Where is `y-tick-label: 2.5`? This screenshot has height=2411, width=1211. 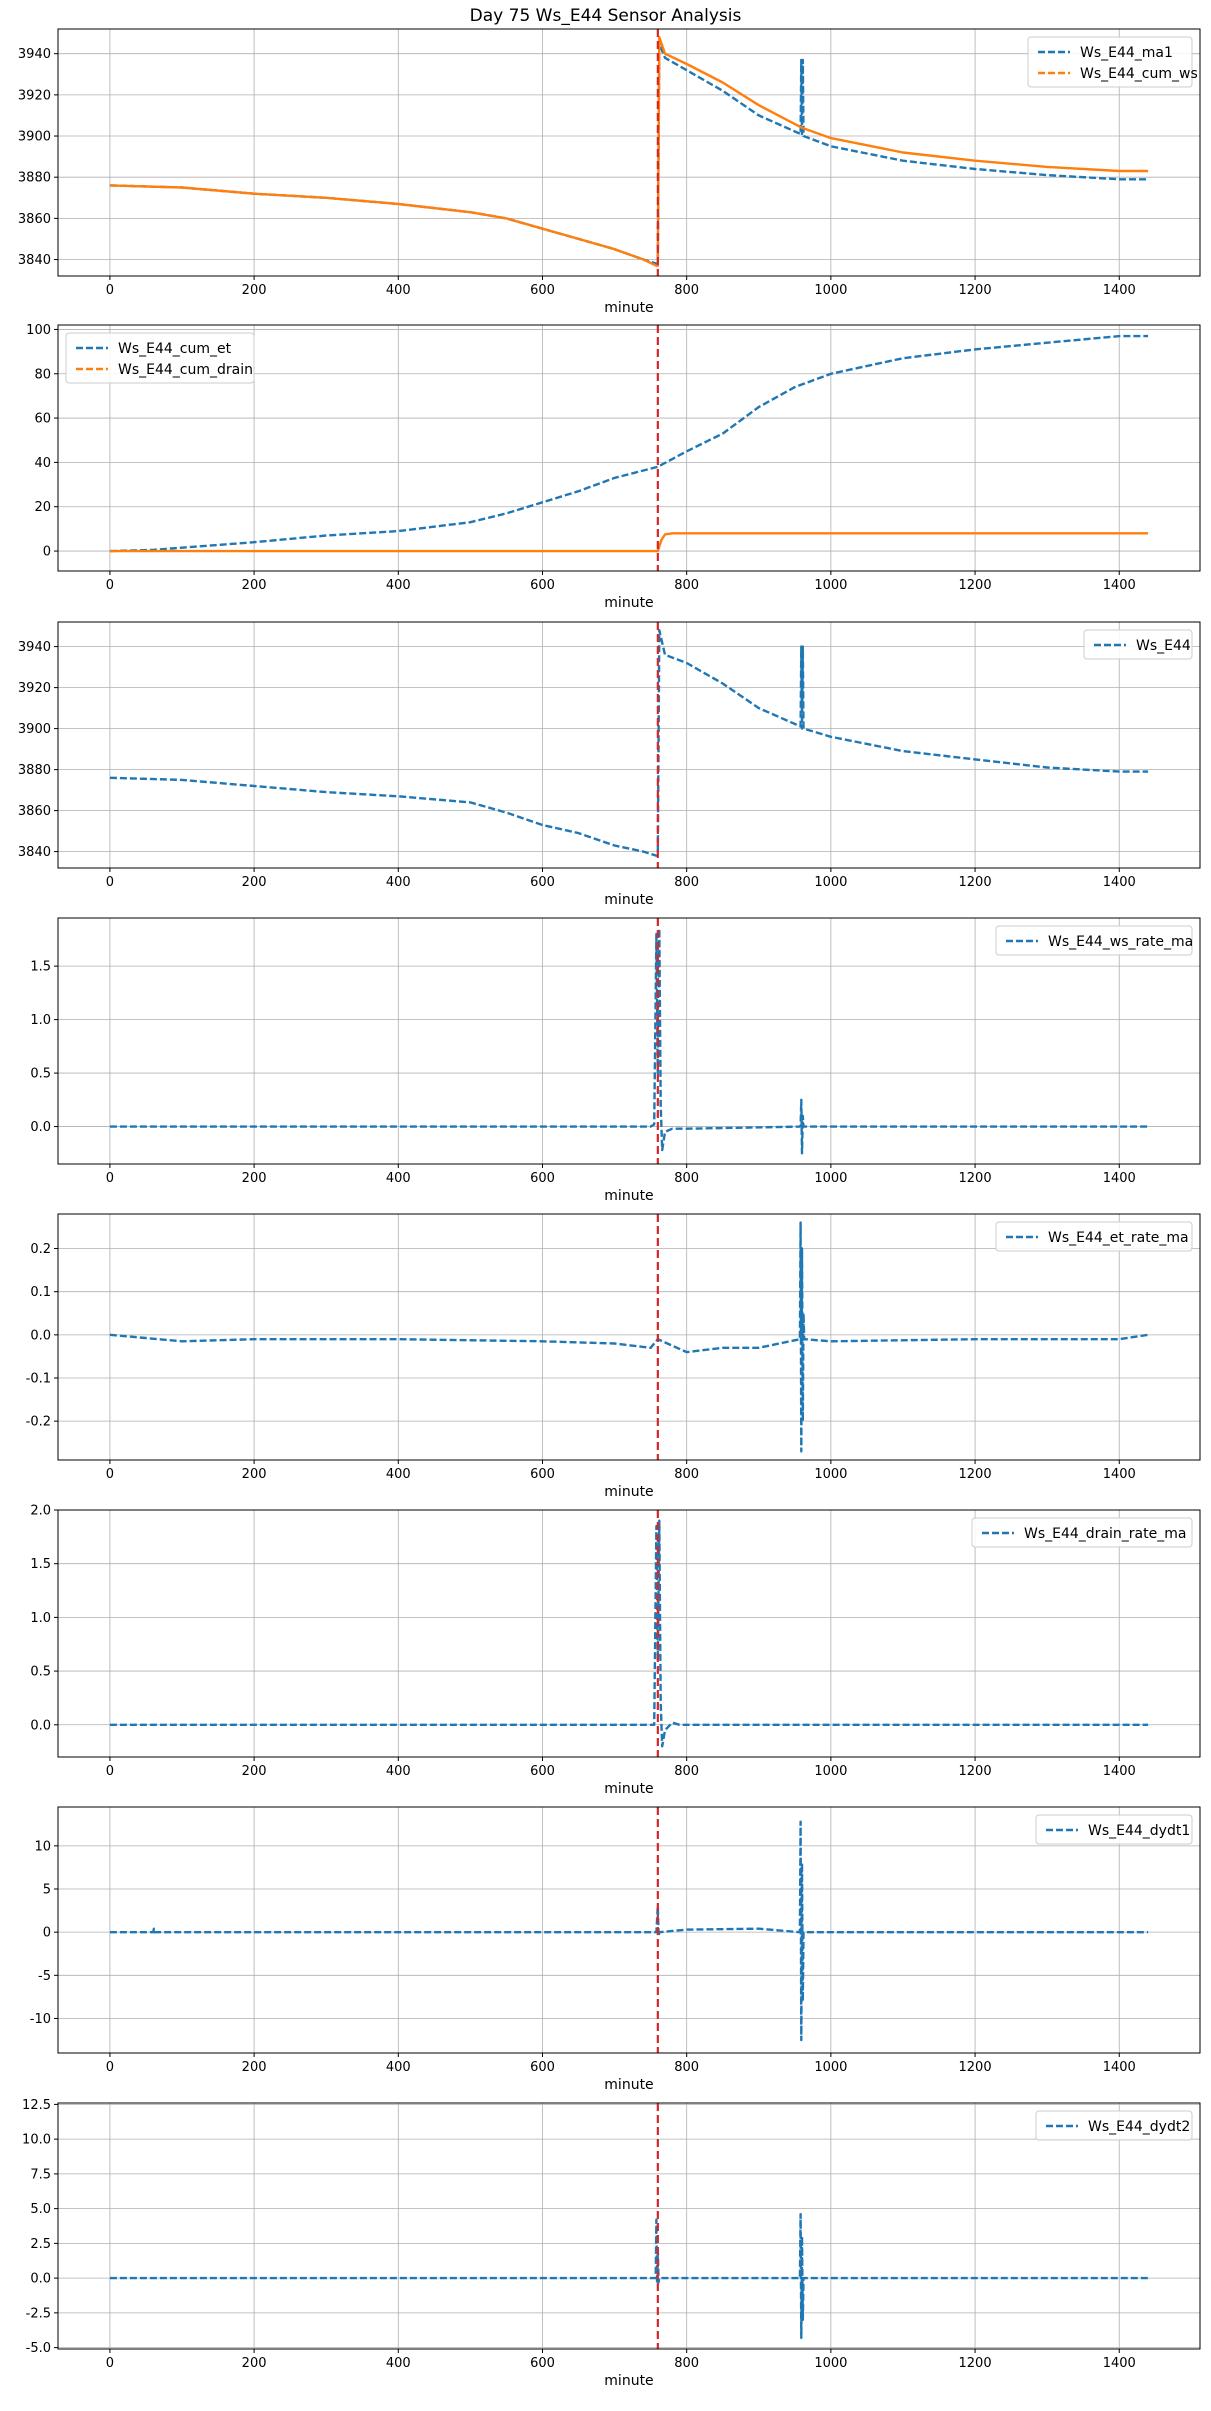
y-tick-label: 2.5 is located at coordinates (40, 2244).